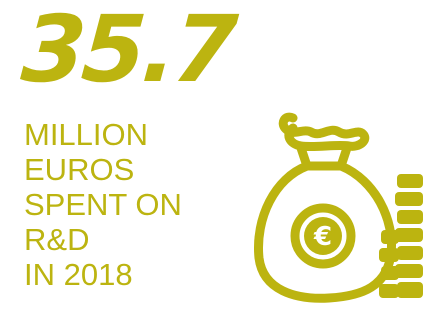 This screenshot has width=437, height=331. I want to click on euro-symbol: €, so click(322, 237).